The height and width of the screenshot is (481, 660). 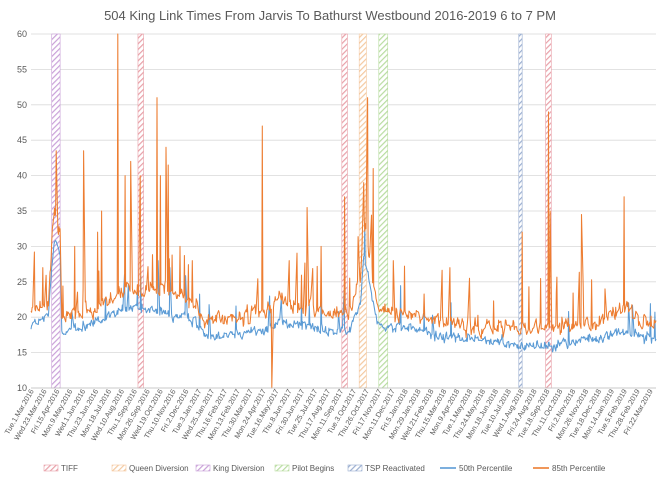 I want to click on y-tick-label: 50, so click(x=22, y=105).